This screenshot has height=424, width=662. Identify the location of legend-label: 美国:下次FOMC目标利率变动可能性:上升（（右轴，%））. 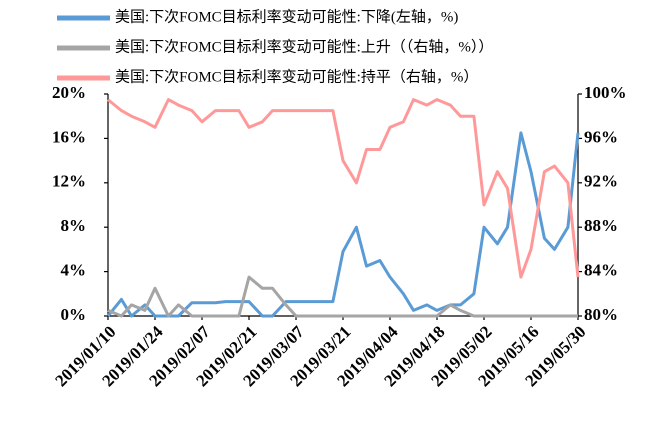
(304, 46).